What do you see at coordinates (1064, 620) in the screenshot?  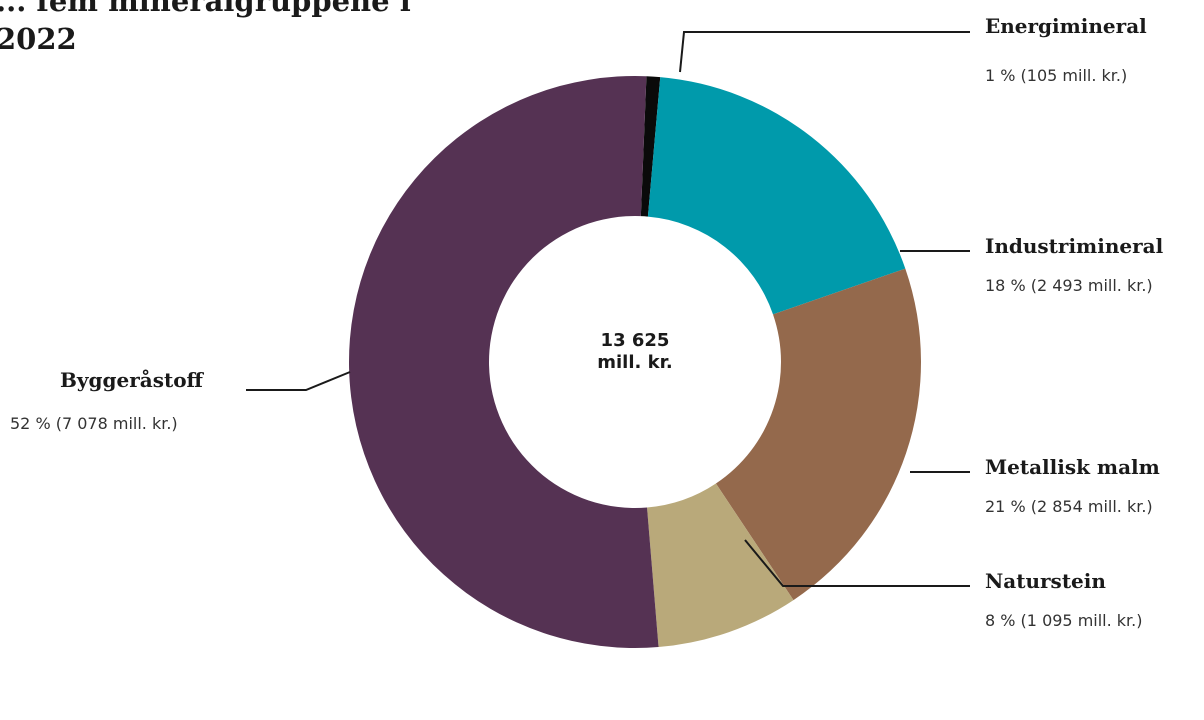 I see `label-naturstein-value: 8 % (1 095 mill. kr.)` at bounding box center [1064, 620].